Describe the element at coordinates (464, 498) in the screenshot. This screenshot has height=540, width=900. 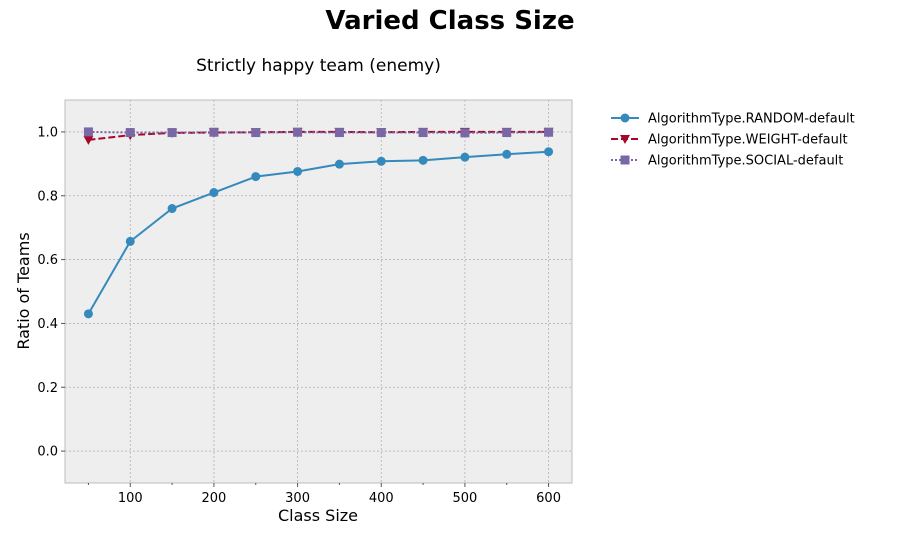
I see `x-tick-label: 500` at that location.